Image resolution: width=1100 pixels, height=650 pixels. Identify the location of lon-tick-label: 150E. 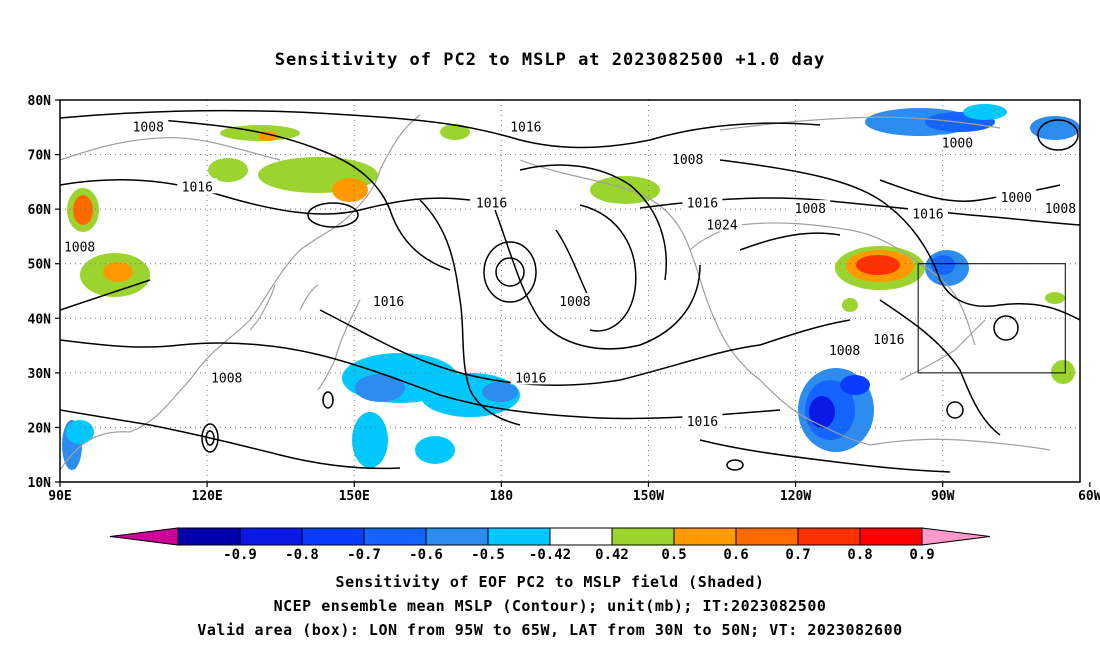
(354, 496).